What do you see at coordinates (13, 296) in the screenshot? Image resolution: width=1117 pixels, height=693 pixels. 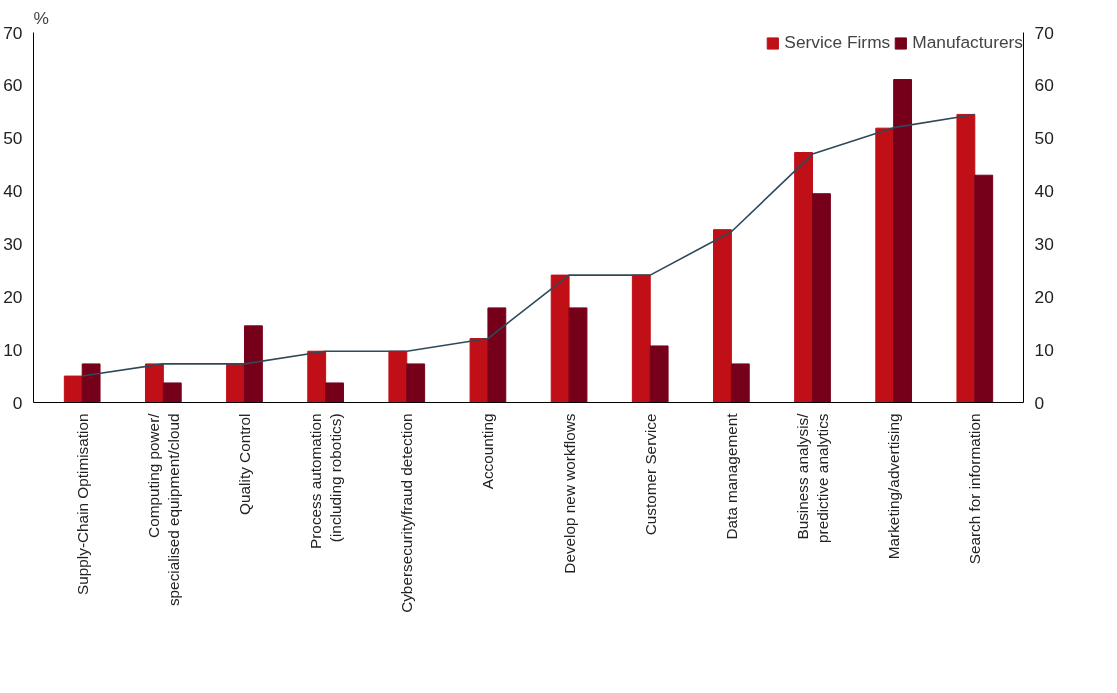 I see `y-tick-label: 20` at bounding box center [13, 296].